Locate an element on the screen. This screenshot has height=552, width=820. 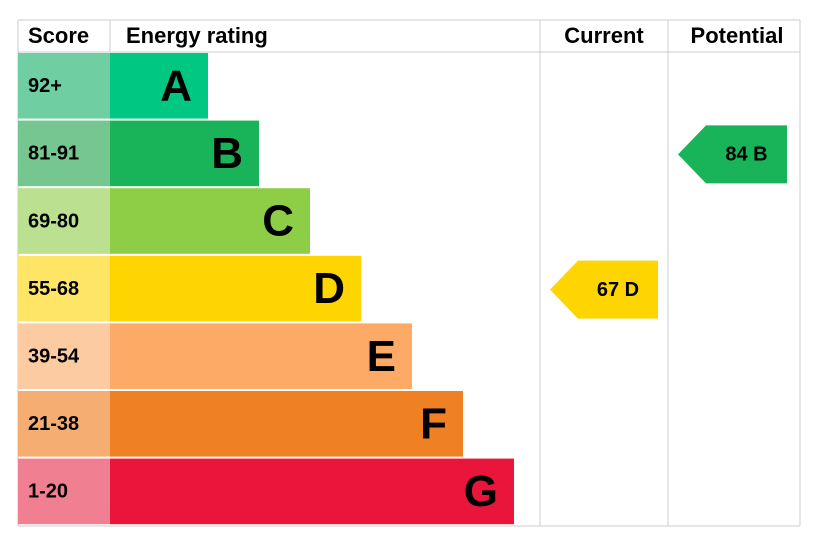
score-label: 21-38 is located at coordinates (53, 424).